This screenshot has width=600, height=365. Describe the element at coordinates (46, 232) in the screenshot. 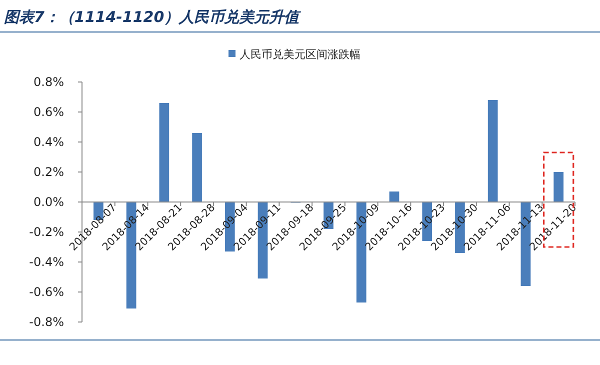

I see `y-tick-label: -0.2%` at that location.